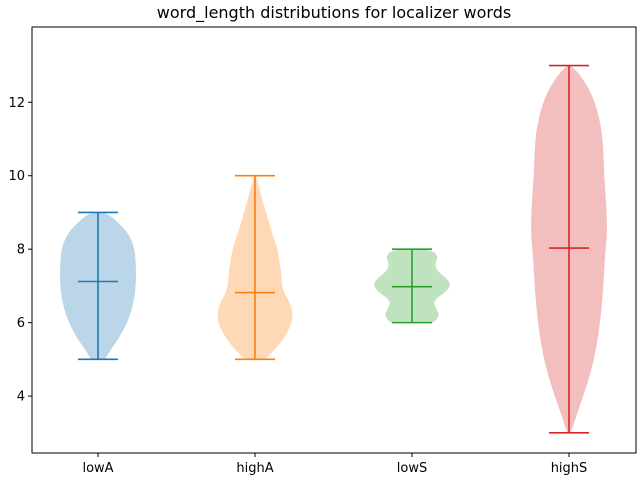 This screenshot has width=640, height=480. I want to click on y-tick-label-10: 10, so click(16, 176).